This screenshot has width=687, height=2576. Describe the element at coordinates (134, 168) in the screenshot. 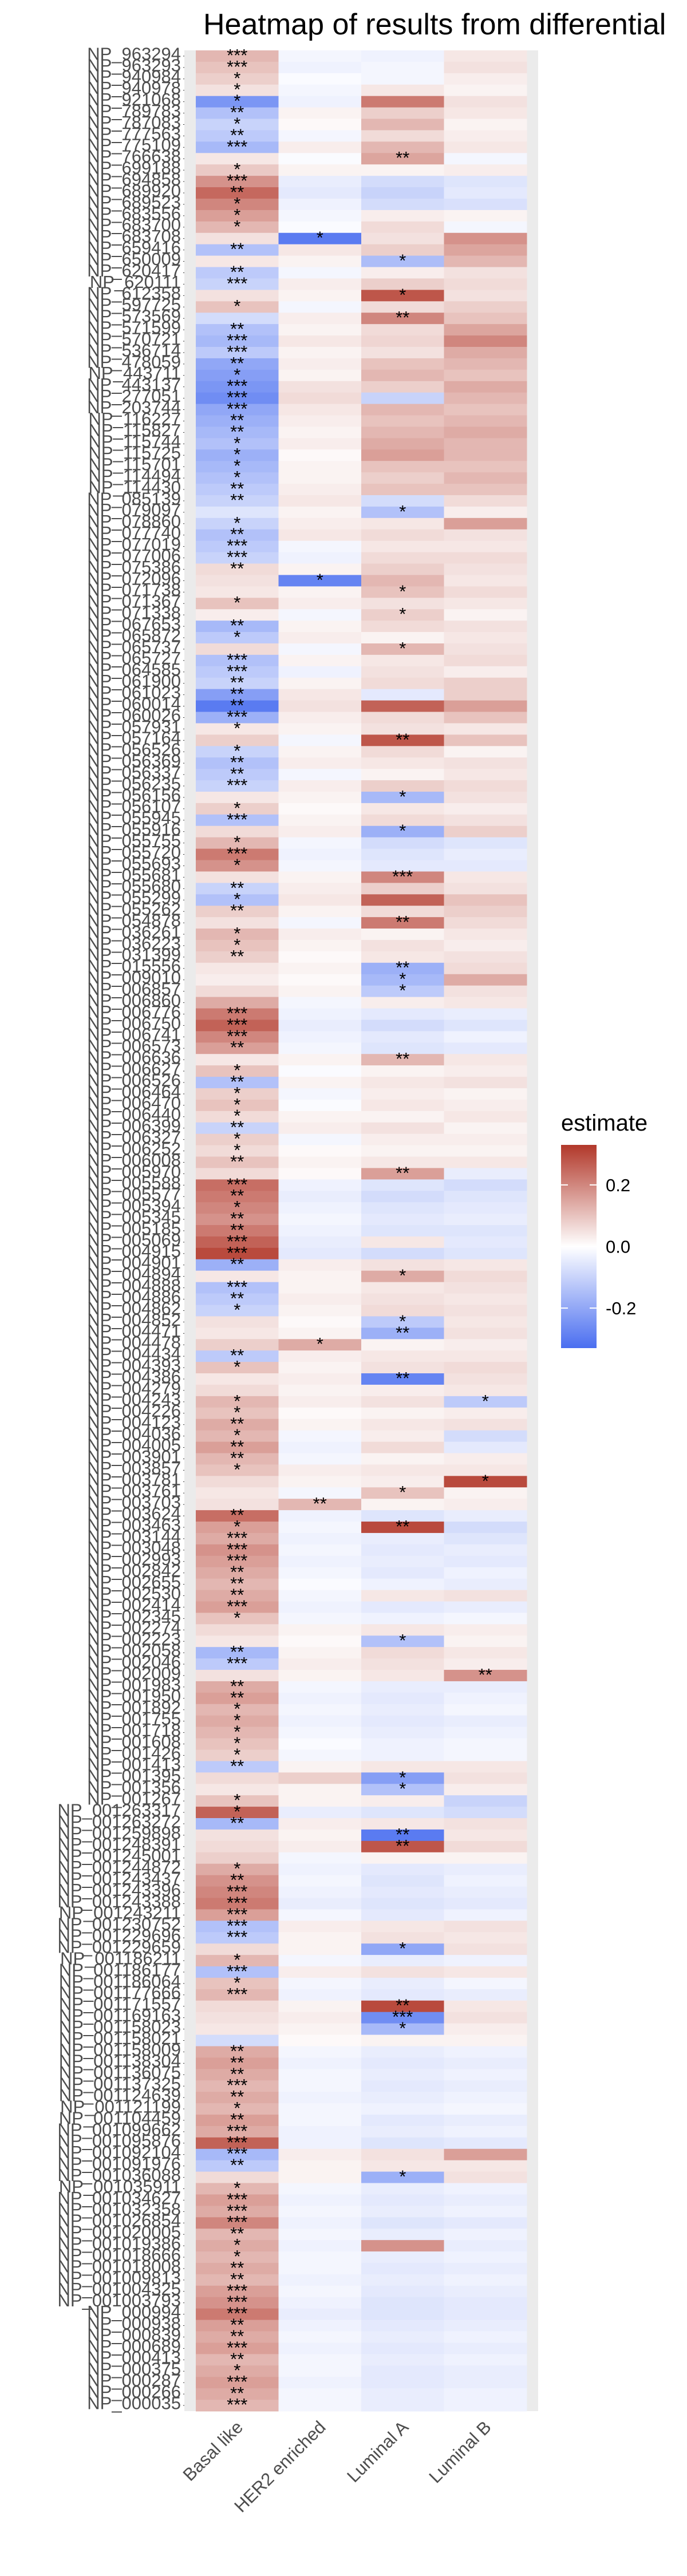

I see `row-label: NP_699188` at that location.